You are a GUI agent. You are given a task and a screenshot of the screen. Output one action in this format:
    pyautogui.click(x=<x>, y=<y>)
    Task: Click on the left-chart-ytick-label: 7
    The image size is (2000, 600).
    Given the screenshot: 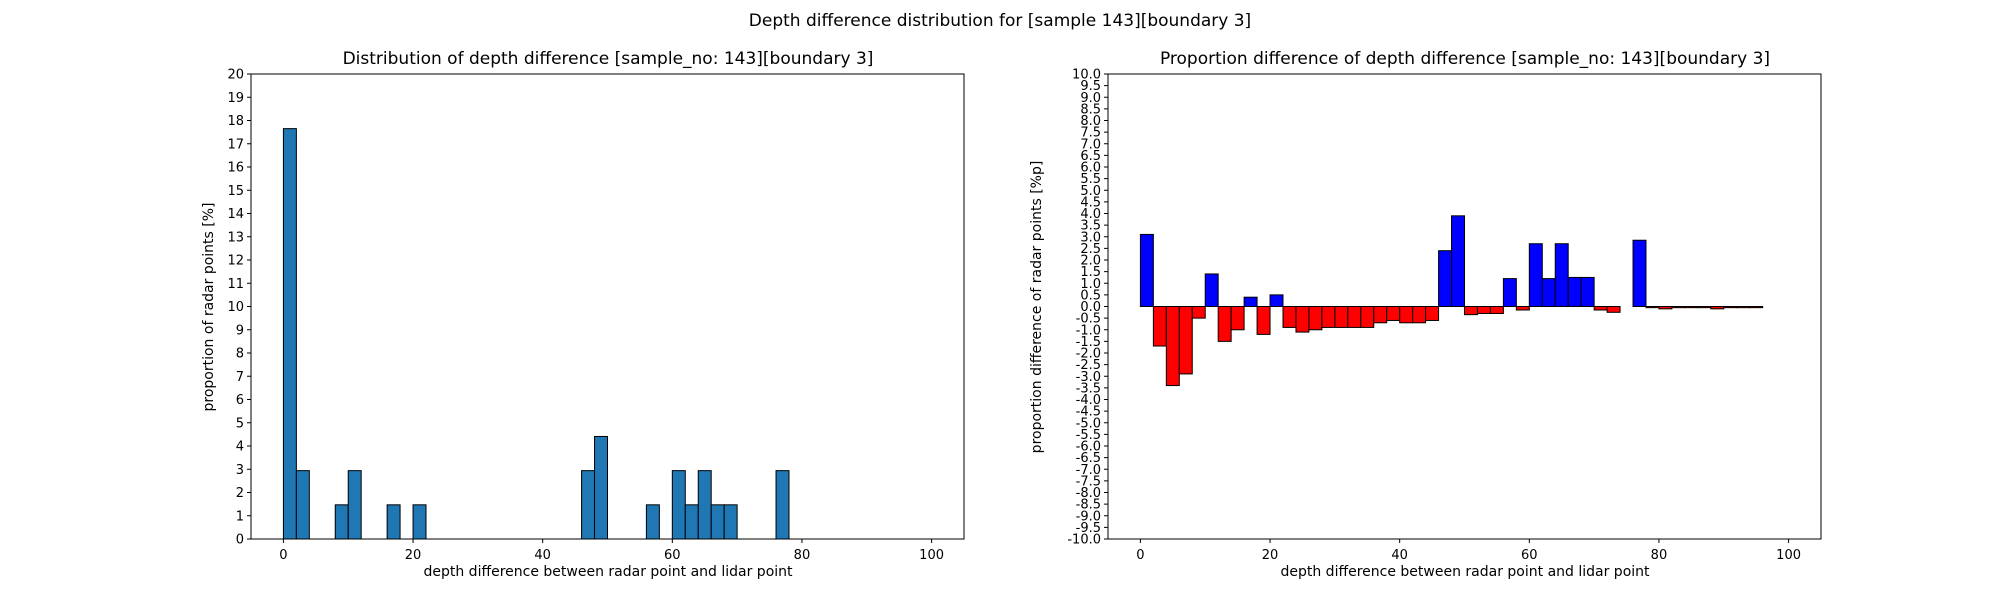 What is the action you would take?
    pyautogui.click(x=240, y=377)
    